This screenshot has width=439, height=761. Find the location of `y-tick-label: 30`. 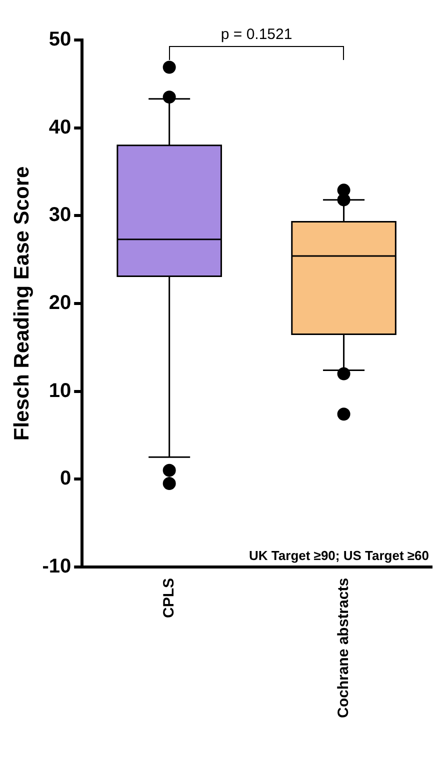

y-tick-label: 30 is located at coordinates (60, 215).